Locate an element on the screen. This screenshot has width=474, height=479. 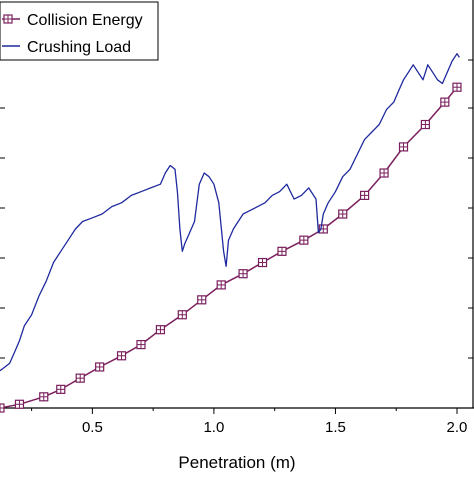
legend-label: Collision Energy is located at coordinates (85, 20).